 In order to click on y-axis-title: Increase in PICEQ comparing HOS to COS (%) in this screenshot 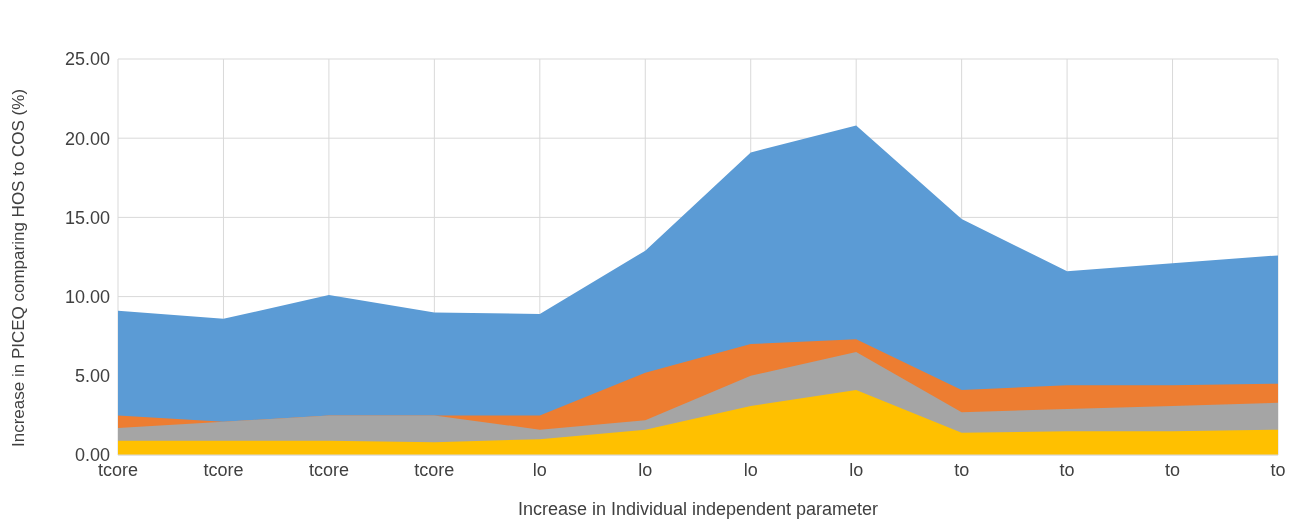, I will do `click(19, 267)`.